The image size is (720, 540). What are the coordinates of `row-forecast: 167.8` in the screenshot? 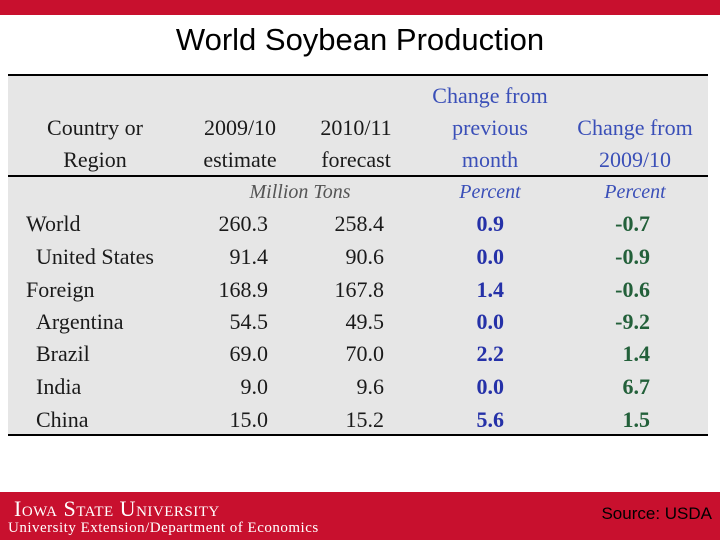 It's located at (359, 289).